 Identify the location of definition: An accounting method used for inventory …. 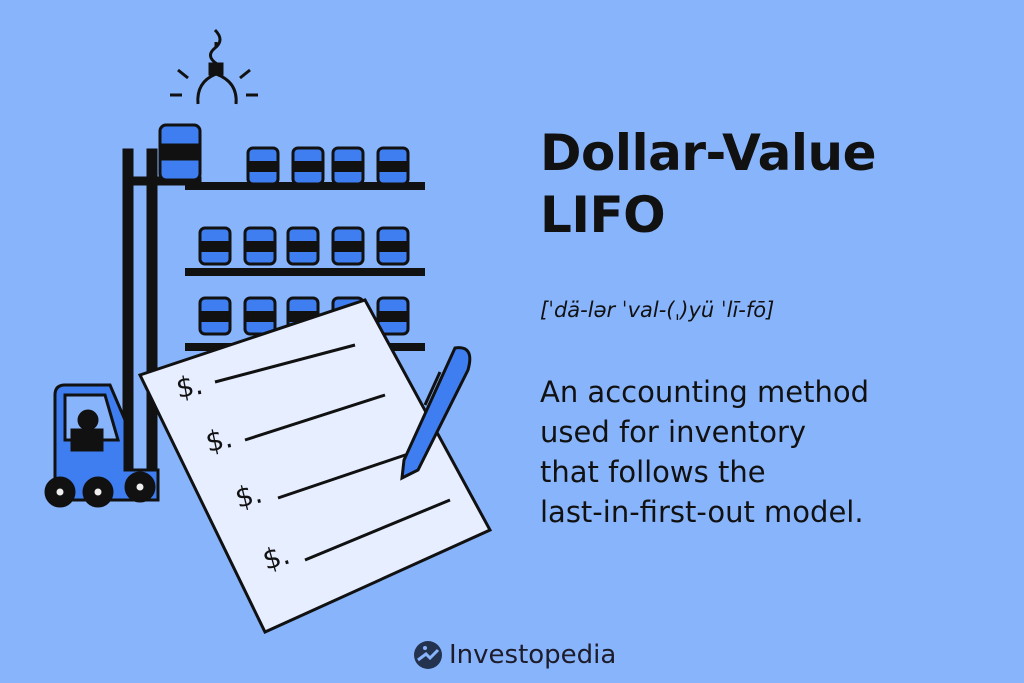
(760, 452).